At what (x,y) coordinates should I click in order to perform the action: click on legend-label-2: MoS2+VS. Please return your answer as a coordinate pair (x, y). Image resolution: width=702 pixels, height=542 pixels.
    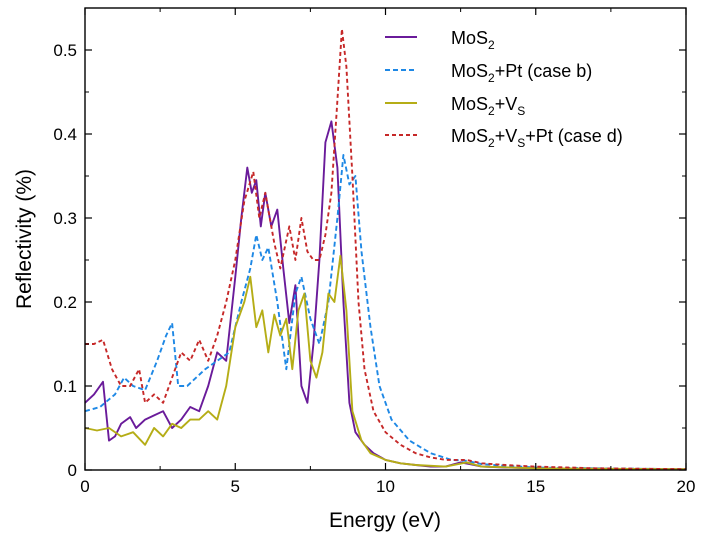
    Looking at the image, I should click on (488, 106).